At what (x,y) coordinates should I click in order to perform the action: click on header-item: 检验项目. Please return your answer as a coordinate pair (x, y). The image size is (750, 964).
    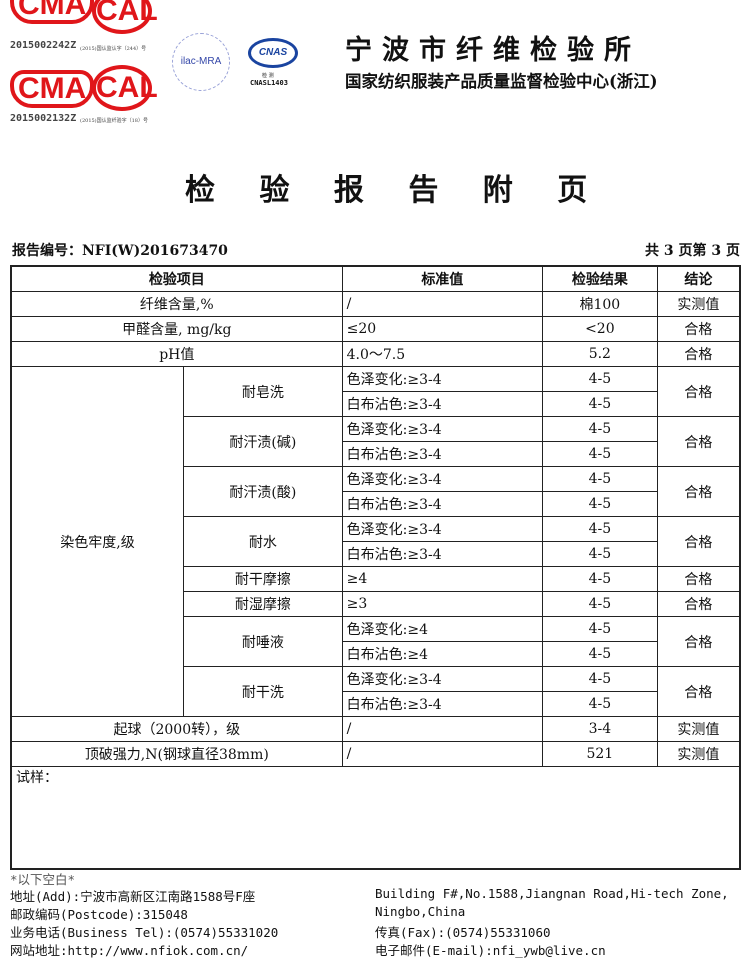
    Looking at the image, I should click on (176, 278).